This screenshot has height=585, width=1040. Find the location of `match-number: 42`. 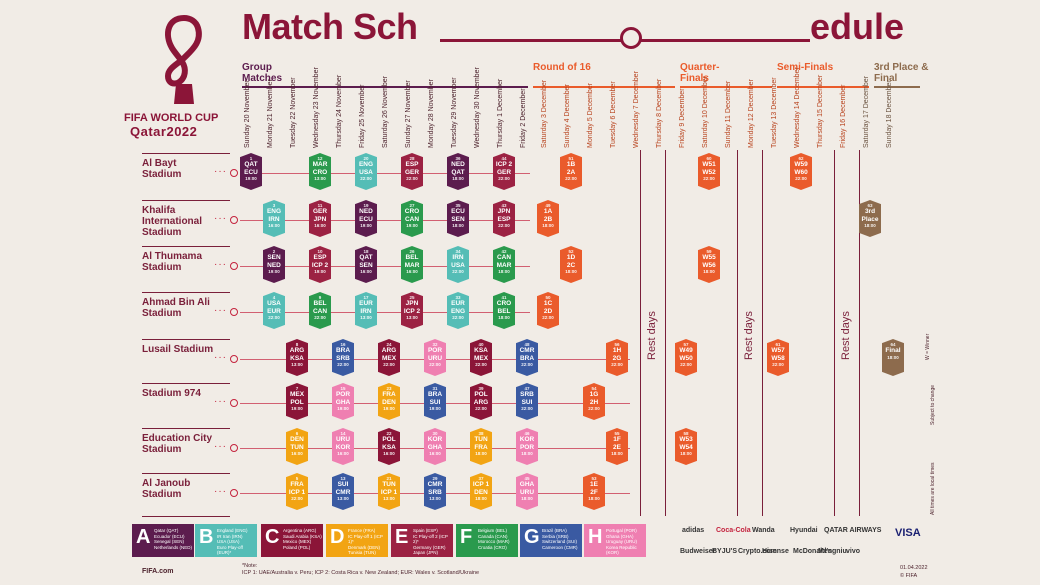

match-number: 42 is located at coordinates (504, 251).